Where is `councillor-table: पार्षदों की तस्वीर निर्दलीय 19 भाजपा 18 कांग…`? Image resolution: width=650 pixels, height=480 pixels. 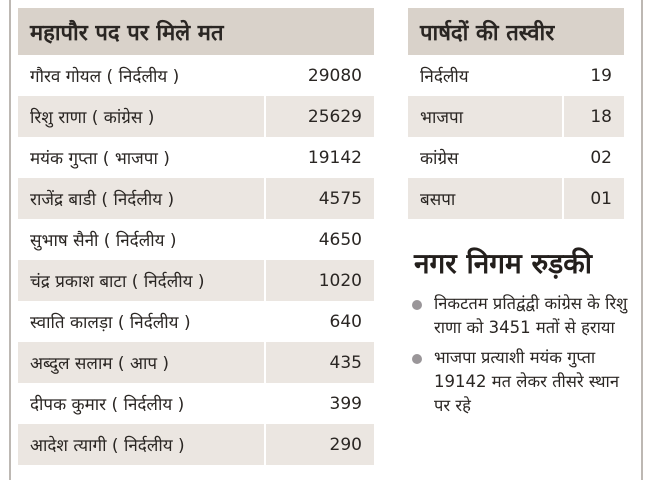
councillor-table: पार्षदों की तस्वीर निर्दलीय 19 भाजपा 18 कांग… is located at coordinates (516, 113).